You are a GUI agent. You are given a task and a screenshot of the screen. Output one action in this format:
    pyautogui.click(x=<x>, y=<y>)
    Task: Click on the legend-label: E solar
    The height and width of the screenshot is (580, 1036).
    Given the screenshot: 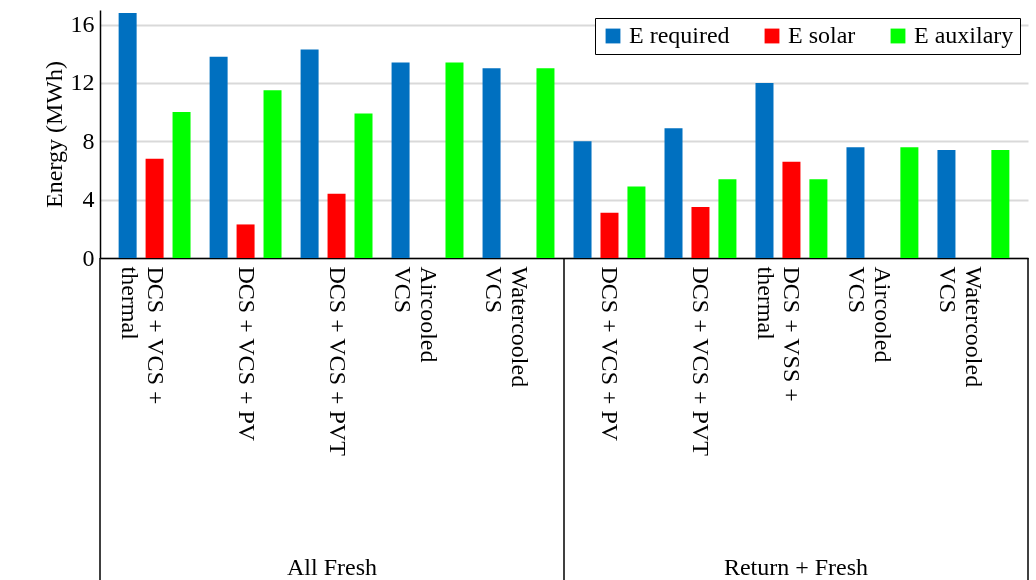 What is the action you would take?
    pyautogui.click(x=822, y=35)
    